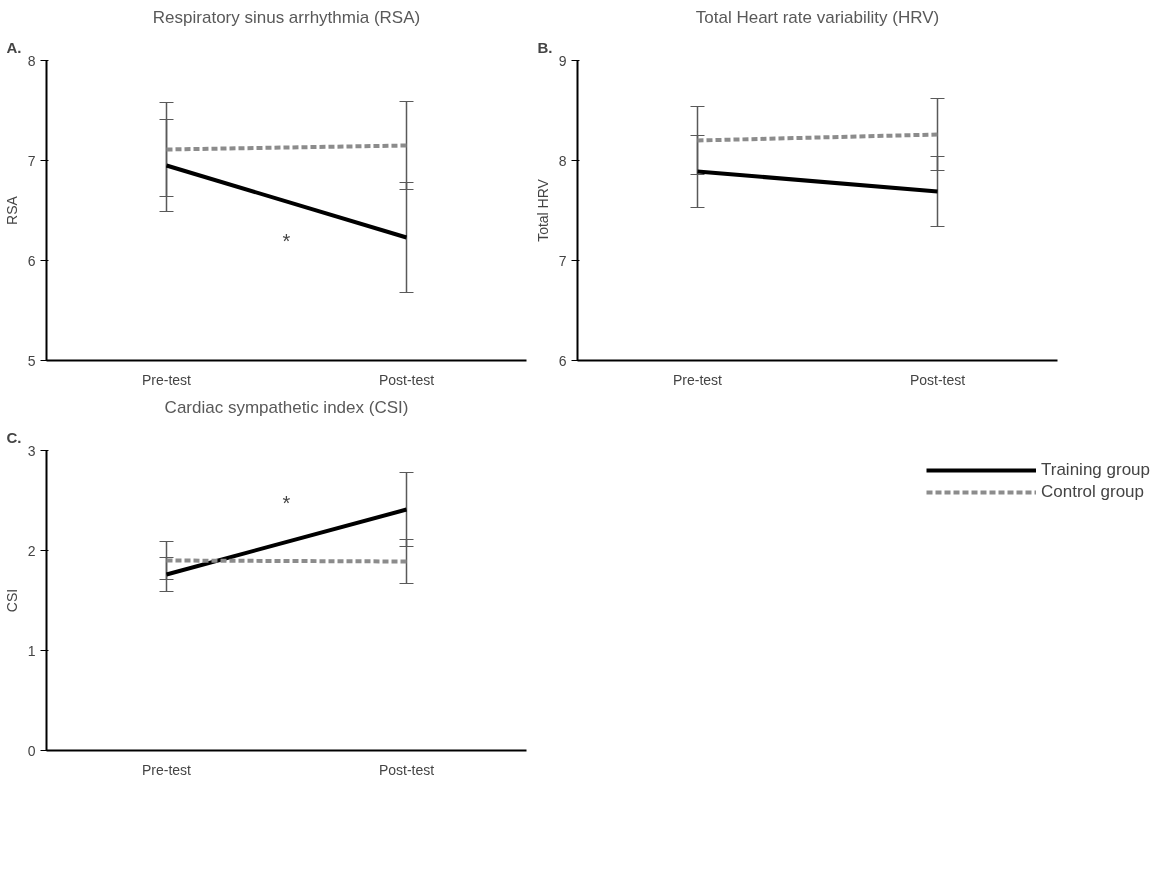 This screenshot has width=1164, height=874. I want to click on y-axis-title: Total HRV, so click(542, 210).